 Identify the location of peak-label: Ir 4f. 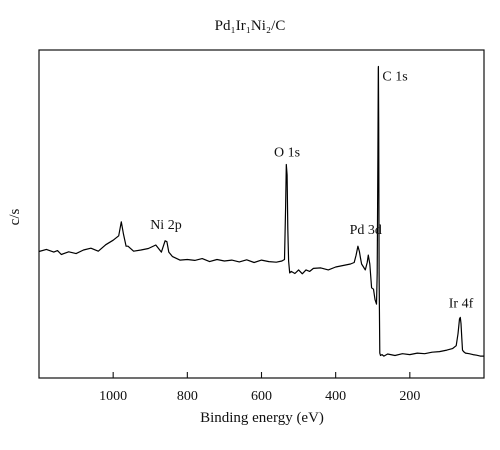
(461, 303).